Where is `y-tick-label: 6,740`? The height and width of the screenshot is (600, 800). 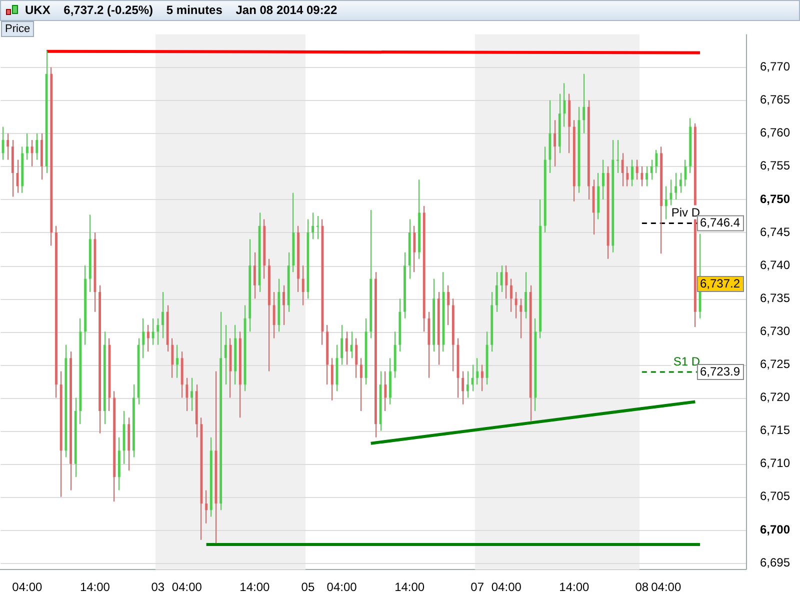
y-tick-label: 6,740 is located at coordinates (775, 265).